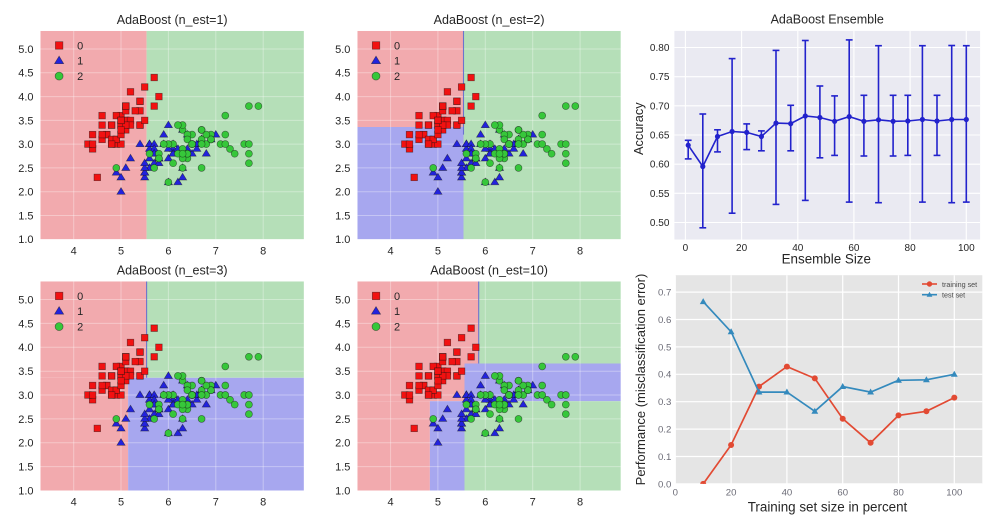 The image size is (1000, 529). What do you see at coordinates (489, 271) in the screenshot?
I see `svg-text: AdaBoost (n_est=10)` at bounding box center [489, 271].